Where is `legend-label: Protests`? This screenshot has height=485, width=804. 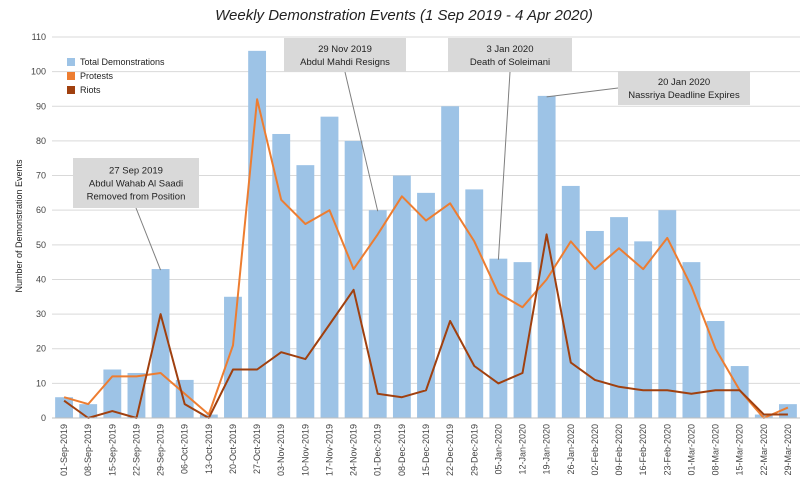 legend-label: Protests is located at coordinates (97, 76).